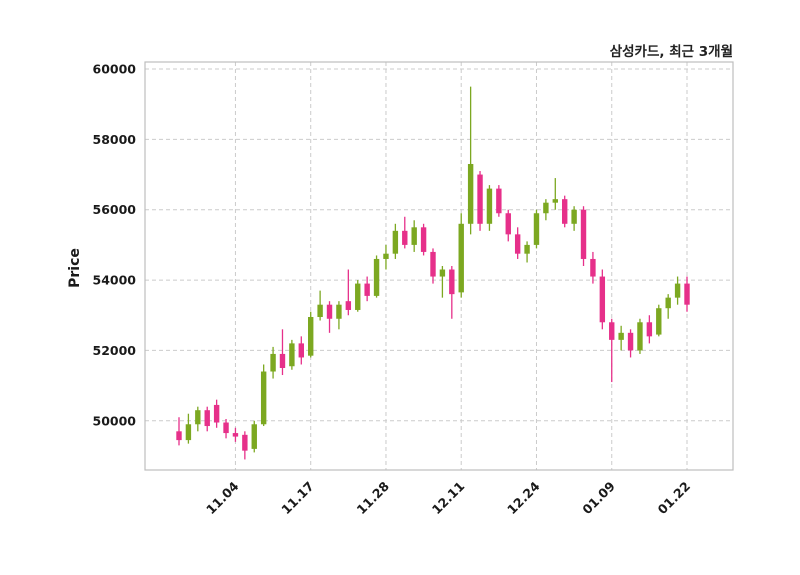 The height and width of the screenshot is (575, 800). What do you see at coordinates (115, 209) in the screenshot?
I see `y-tick-label: 56000` at bounding box center [115, 209].